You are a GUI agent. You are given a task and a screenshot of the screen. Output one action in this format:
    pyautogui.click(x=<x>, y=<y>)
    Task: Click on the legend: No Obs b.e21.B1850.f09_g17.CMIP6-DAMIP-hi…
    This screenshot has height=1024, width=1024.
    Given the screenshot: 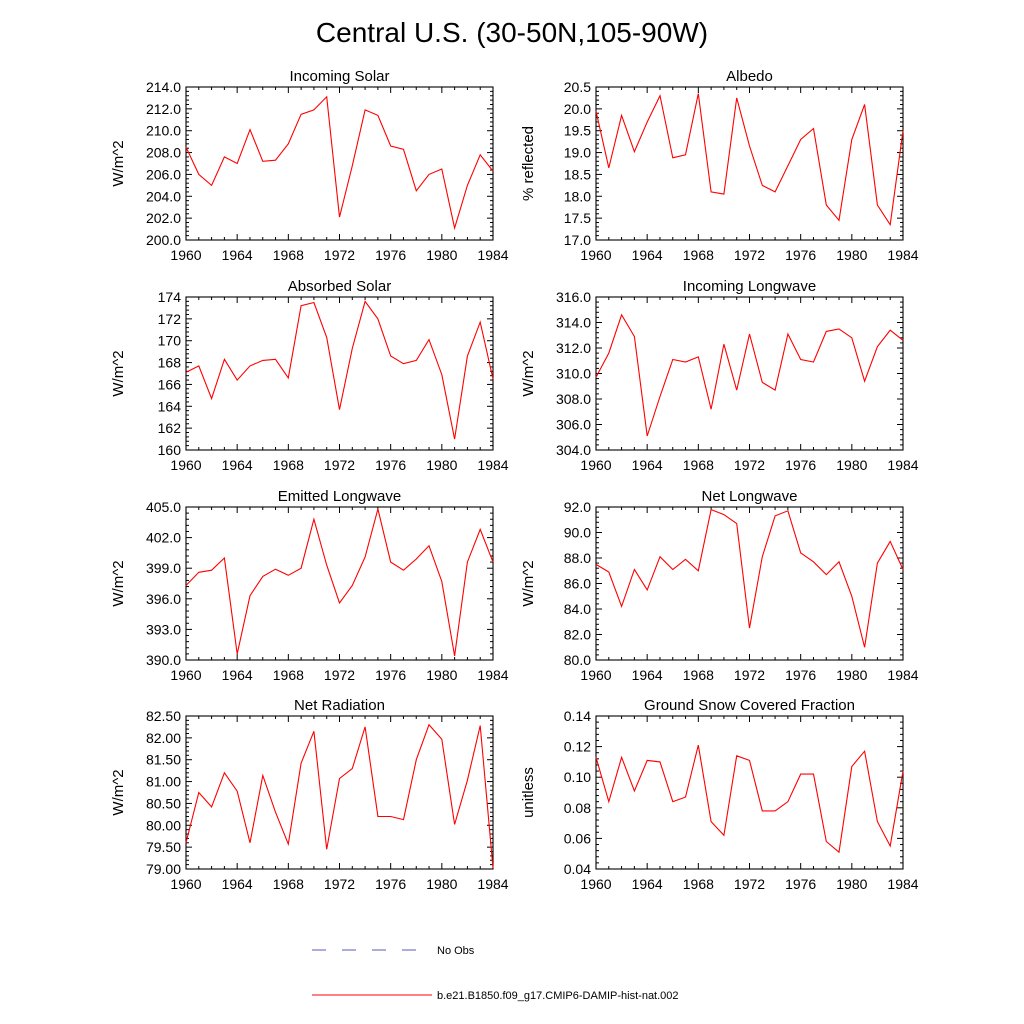 What is the action you would take?
    pyautogui.click(x=495, y=973)
    